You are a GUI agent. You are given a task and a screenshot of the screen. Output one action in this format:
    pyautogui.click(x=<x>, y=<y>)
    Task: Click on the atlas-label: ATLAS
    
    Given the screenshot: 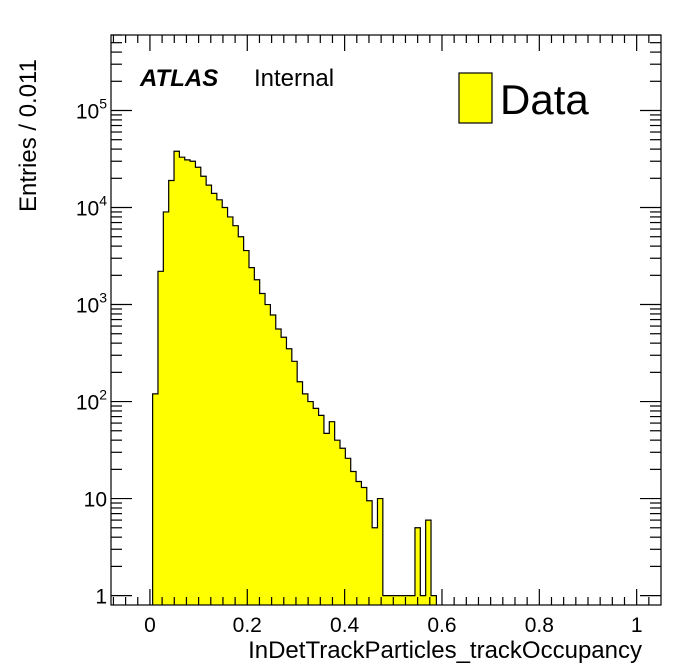 What is the action you would take?
    pyautogui.click(x=178, y=78)
    